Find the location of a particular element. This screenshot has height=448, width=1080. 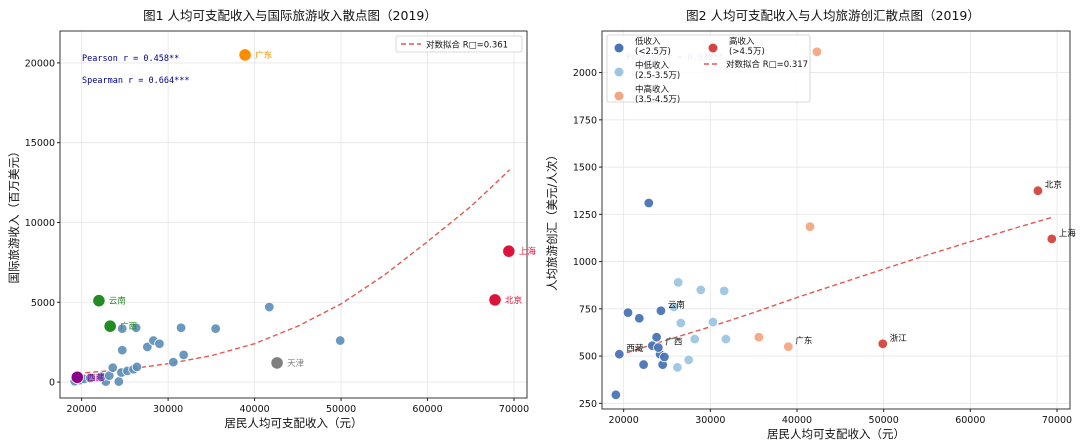

legend-sublabel: (3.5-4.5万) is located at coordinates (657, 100).